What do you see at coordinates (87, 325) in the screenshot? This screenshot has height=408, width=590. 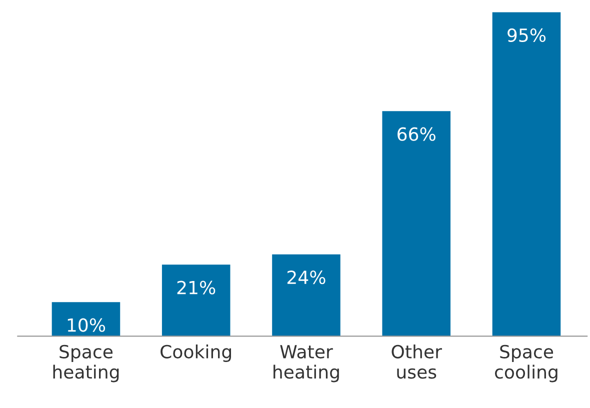 I see `data-label: 10%` at bounding box center [87, 325].